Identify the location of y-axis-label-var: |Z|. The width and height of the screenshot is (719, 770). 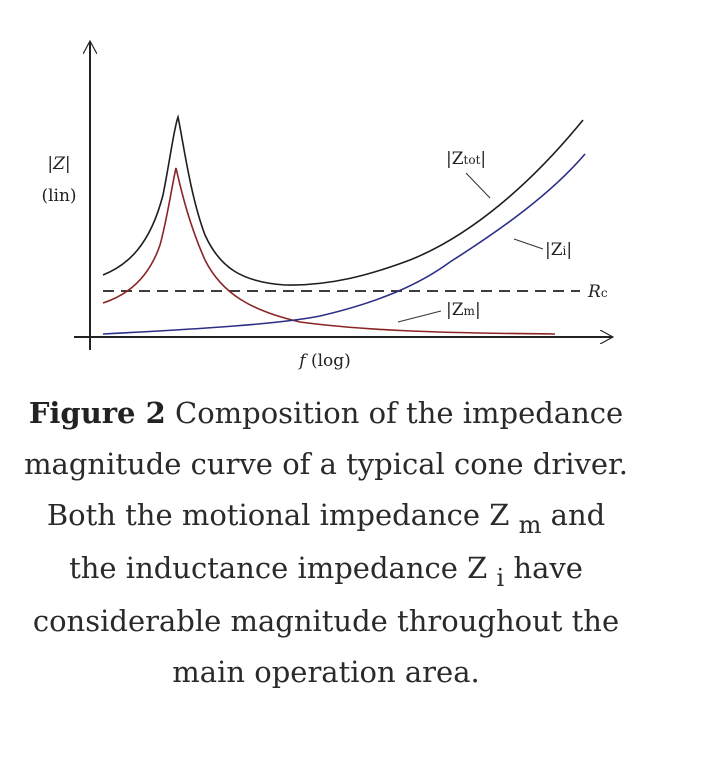
(58, 164).